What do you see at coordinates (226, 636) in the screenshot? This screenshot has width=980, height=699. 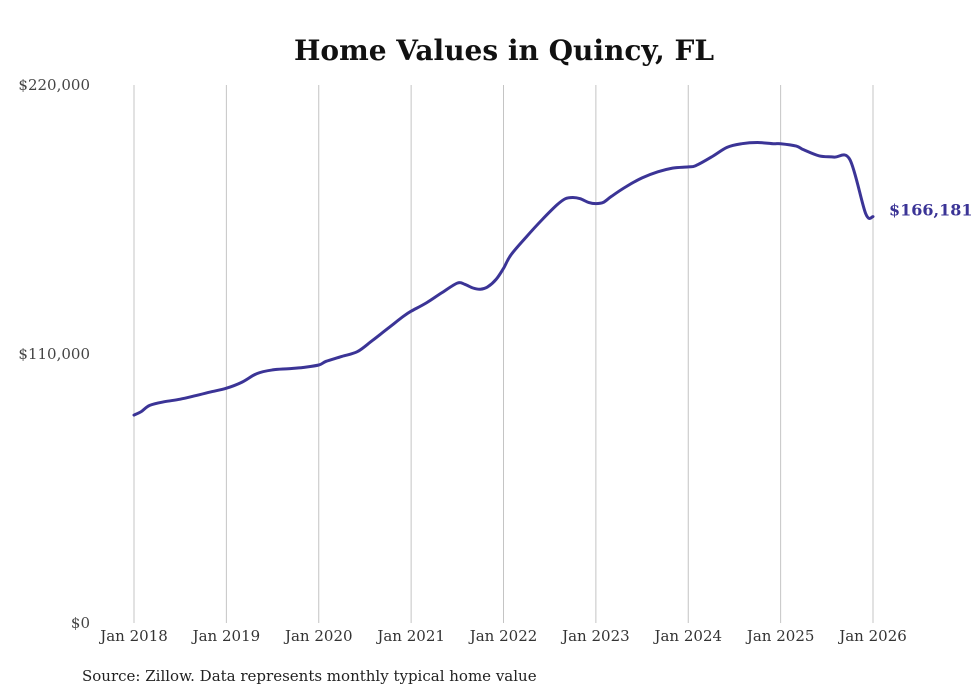 I see `x-tick-label: Jan 2019` at bounding box center [226, 636].